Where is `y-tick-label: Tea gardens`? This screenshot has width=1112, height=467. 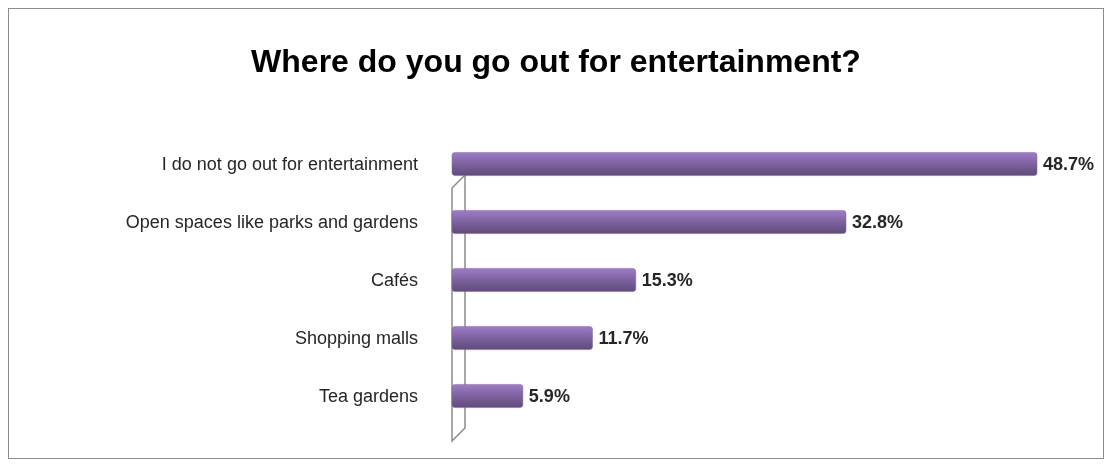
y-tick-label: Tea gardens is located at coordinates (368, 396).